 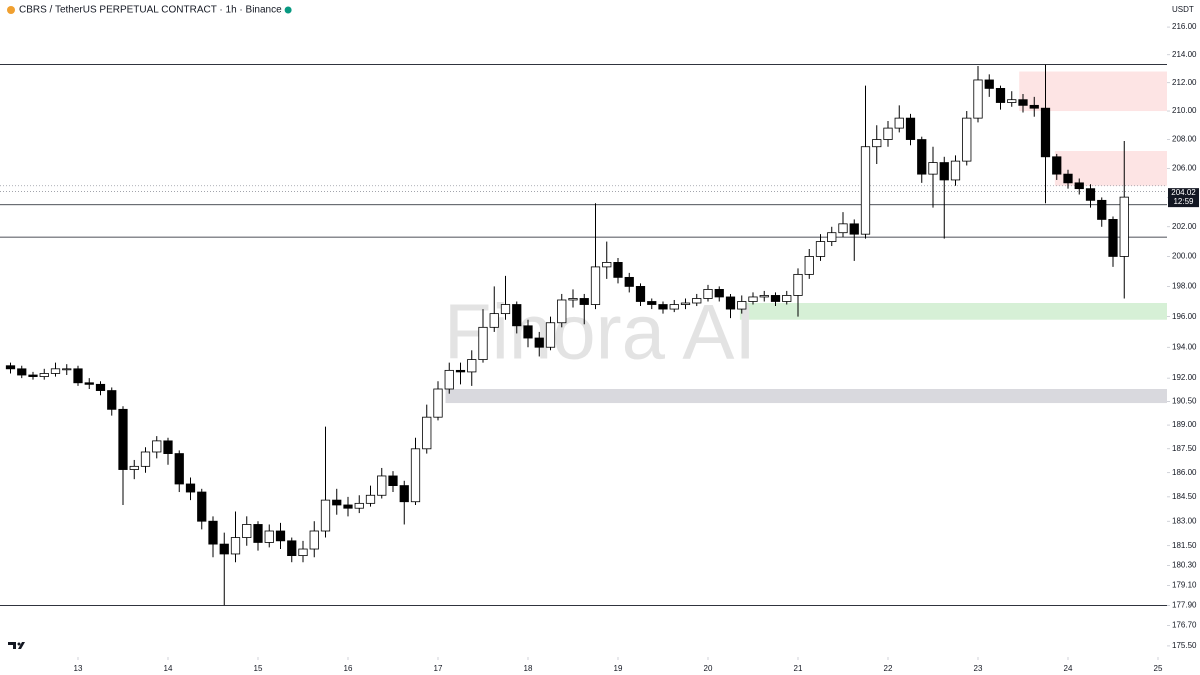 I want to click on x-tick-label: 19, so click(x=618, y=668).